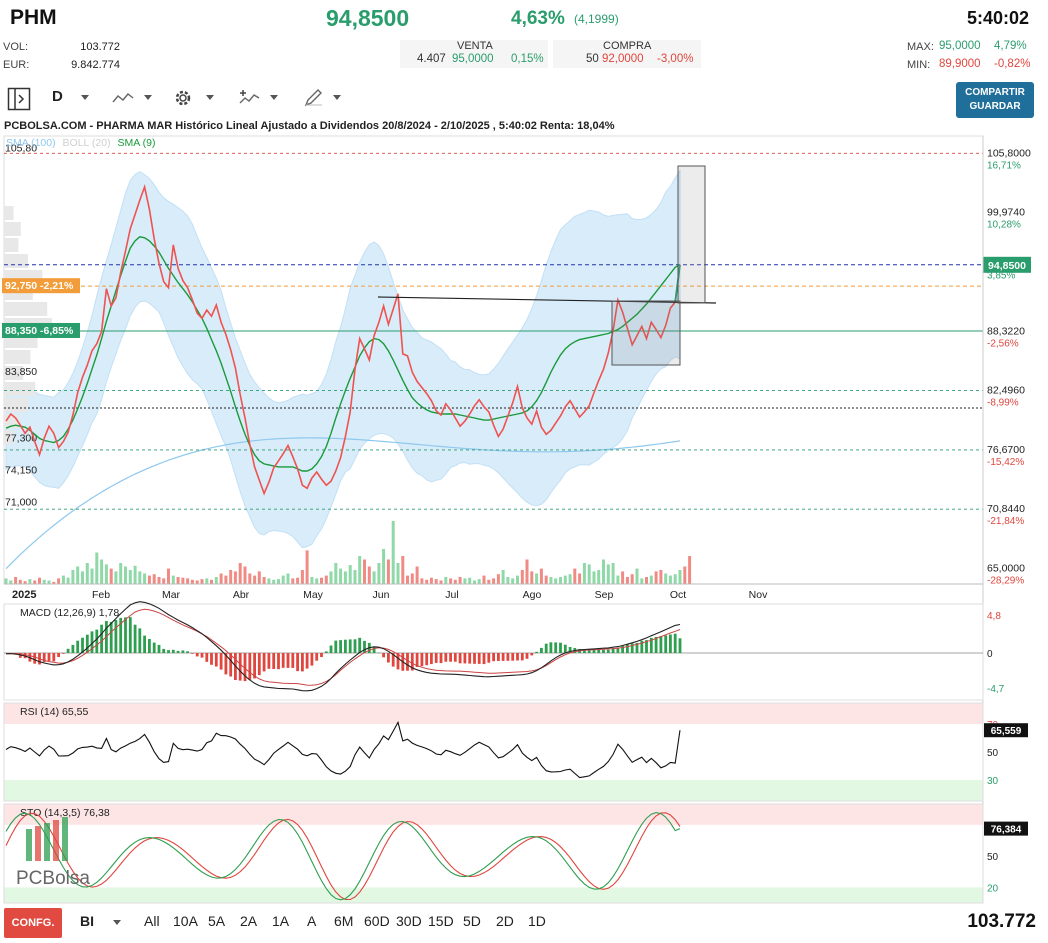 The image size is (1048, 943). I want to click on change-absolute: (4,1999), so click(596, 19).